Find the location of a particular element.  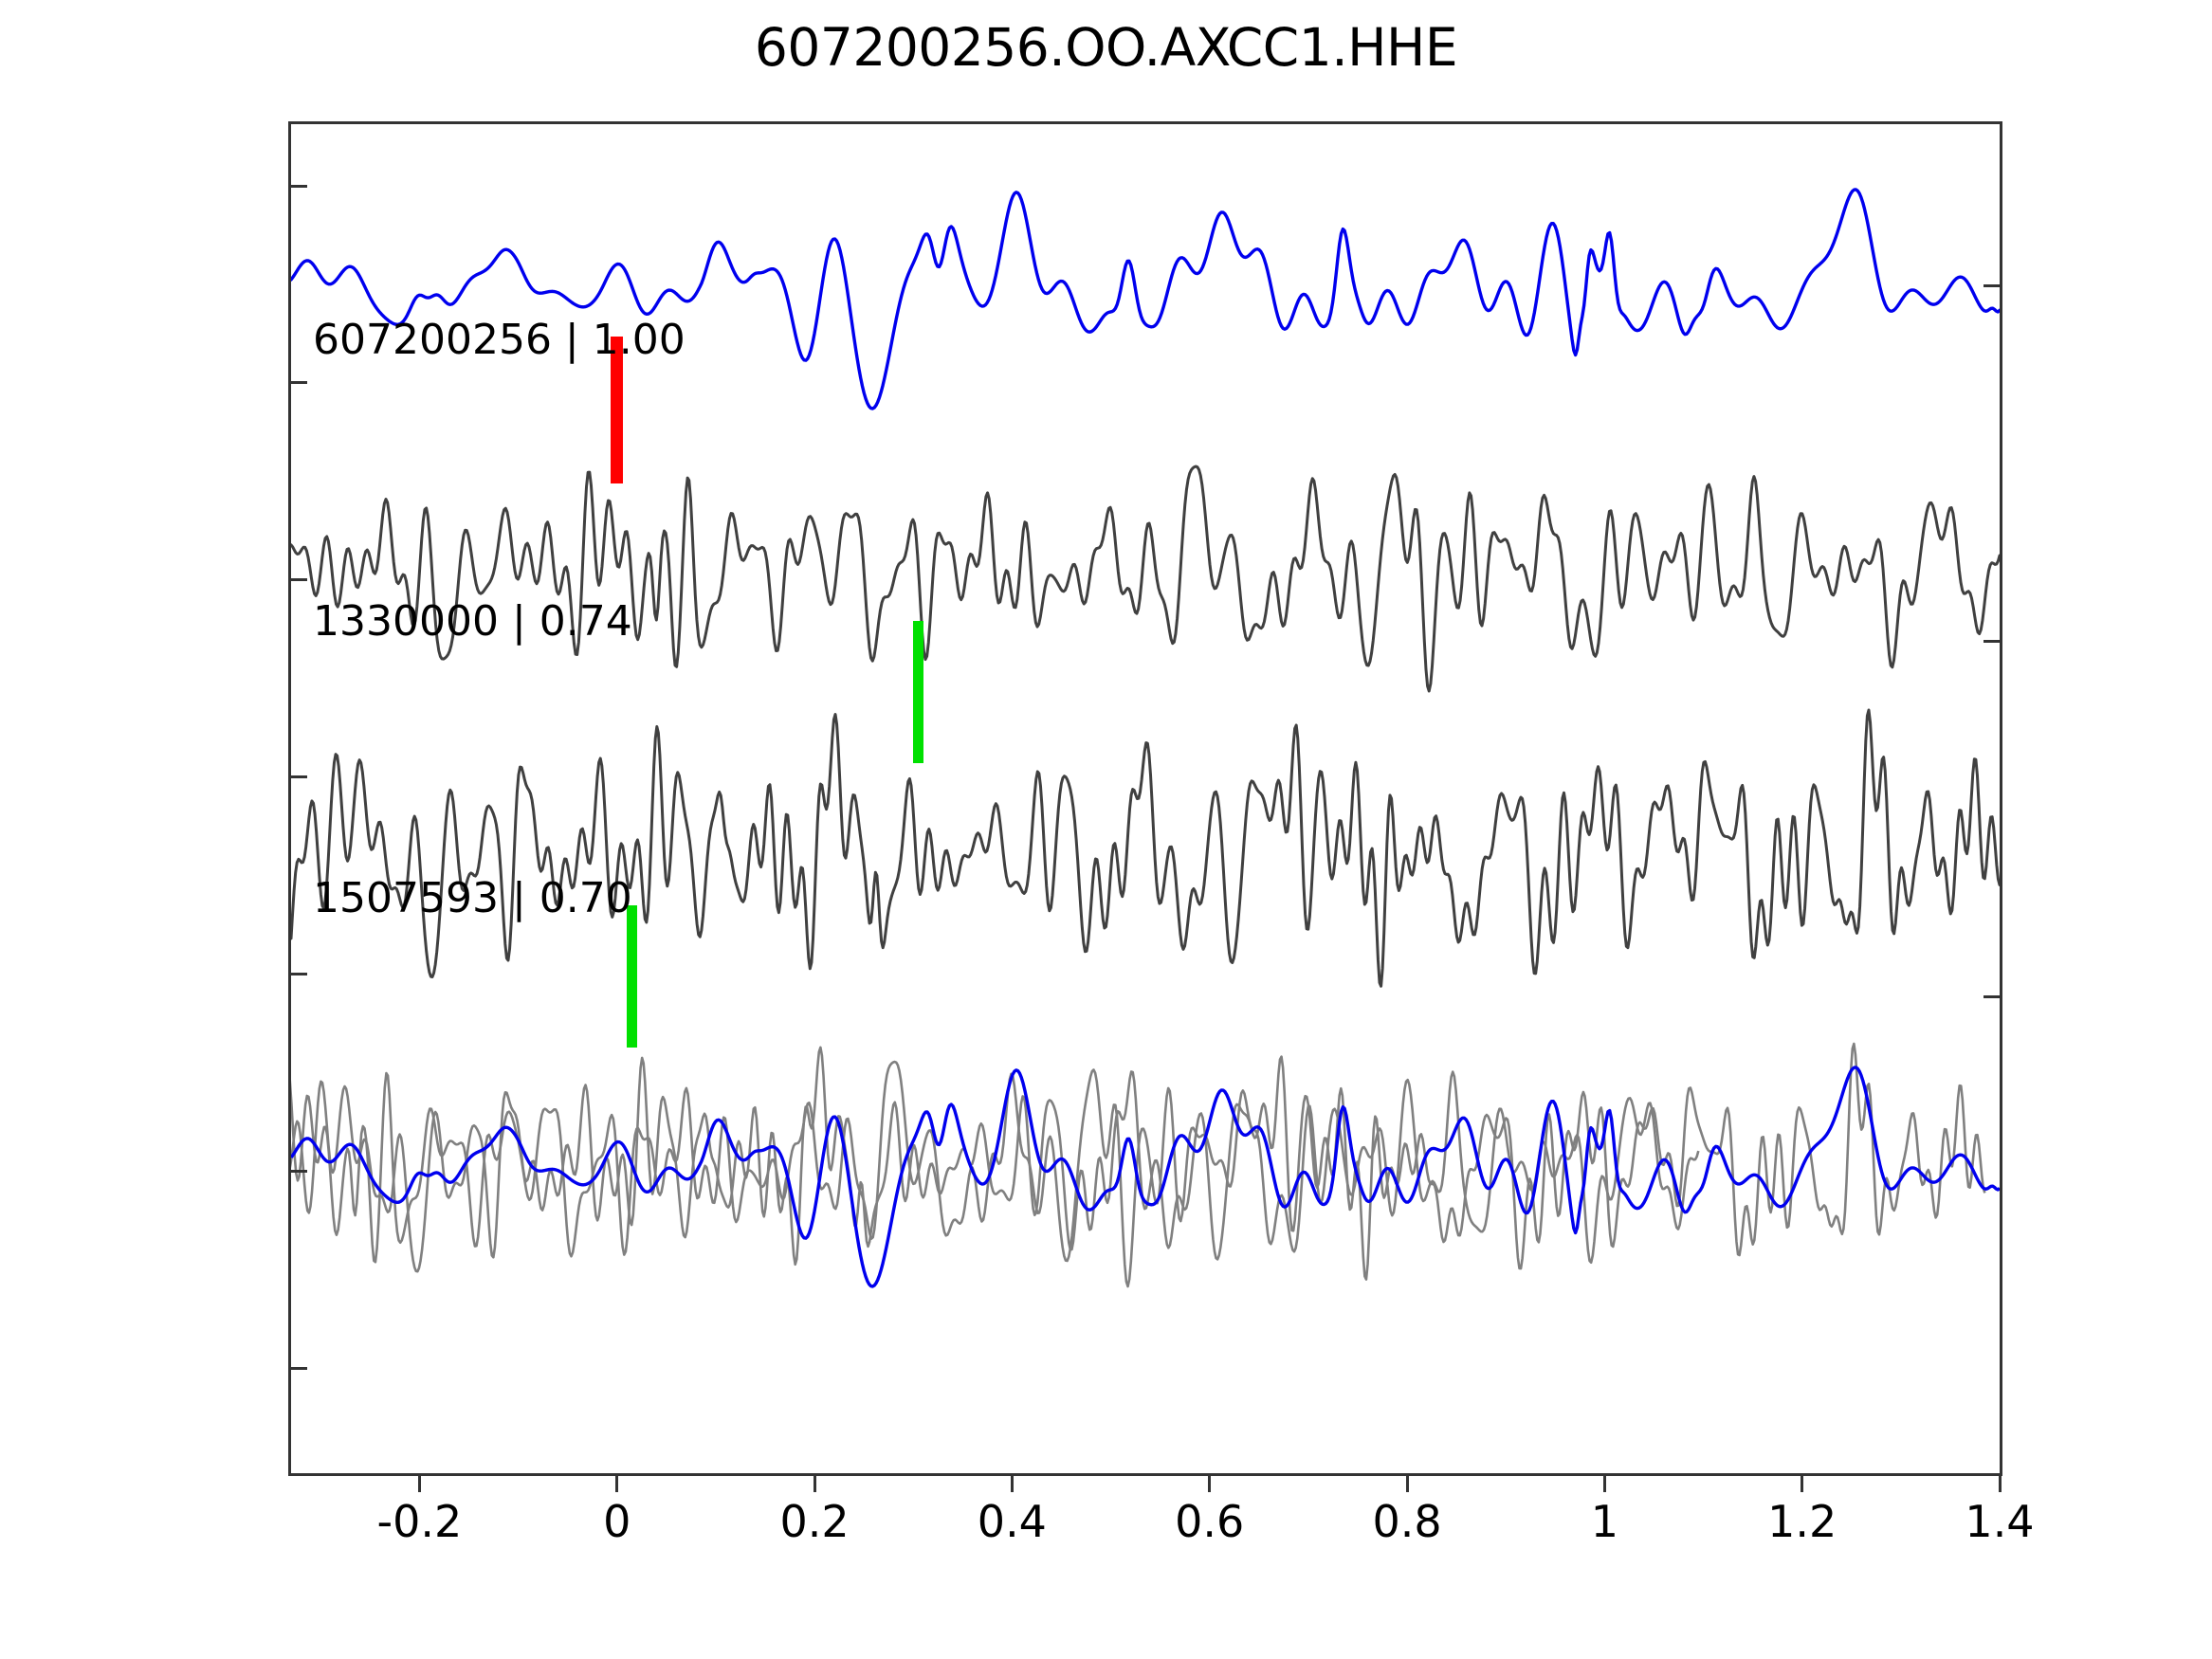

x-tick-label: -0.2 is located at coordinates (419, 1521).